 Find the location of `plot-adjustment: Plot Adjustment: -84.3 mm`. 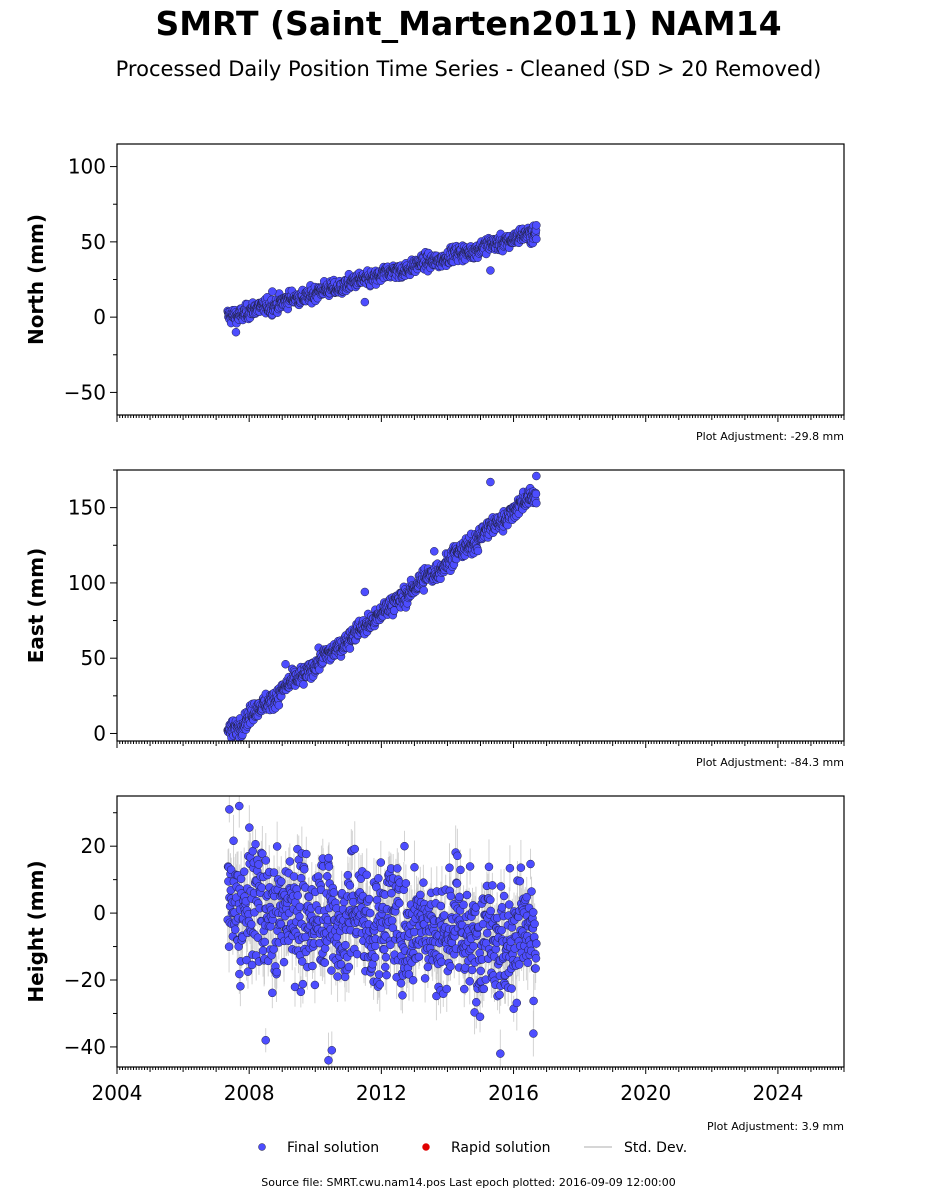

plot-adjustment: Plot Adjustment: -84.3 mm is located at coordinates (770, 762).